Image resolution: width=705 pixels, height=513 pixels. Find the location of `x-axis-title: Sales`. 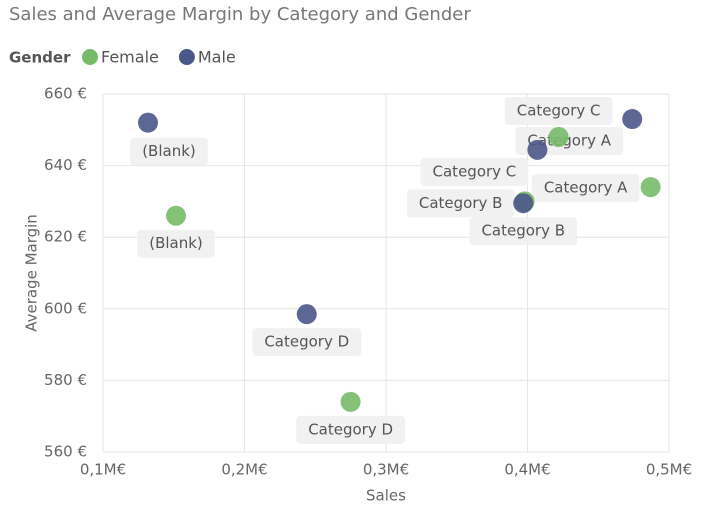

x-axis-title: Sales is located at coordinates (386, 496).